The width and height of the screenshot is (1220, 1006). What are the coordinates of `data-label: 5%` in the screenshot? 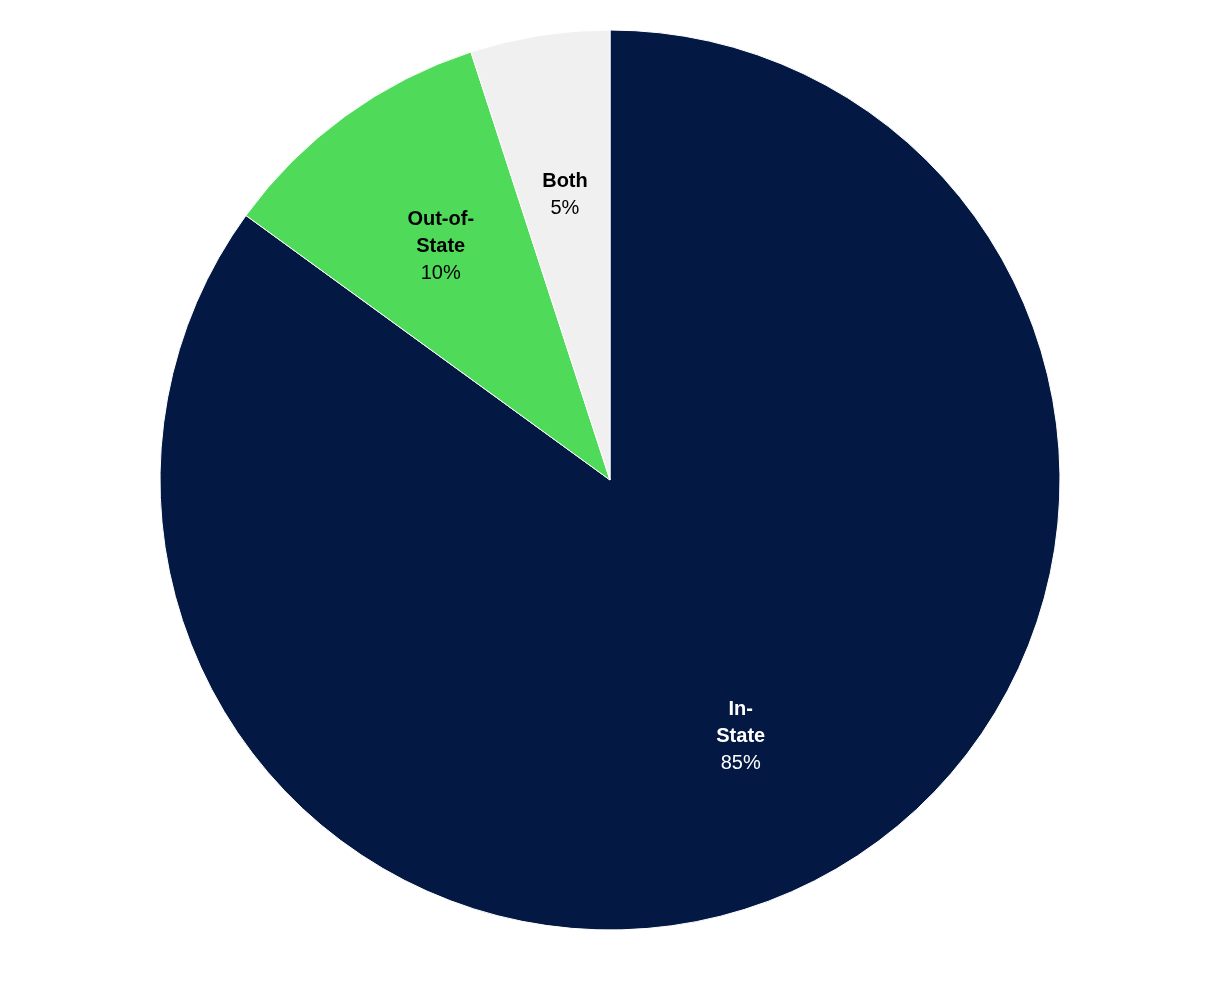 It's located at (565, 207).